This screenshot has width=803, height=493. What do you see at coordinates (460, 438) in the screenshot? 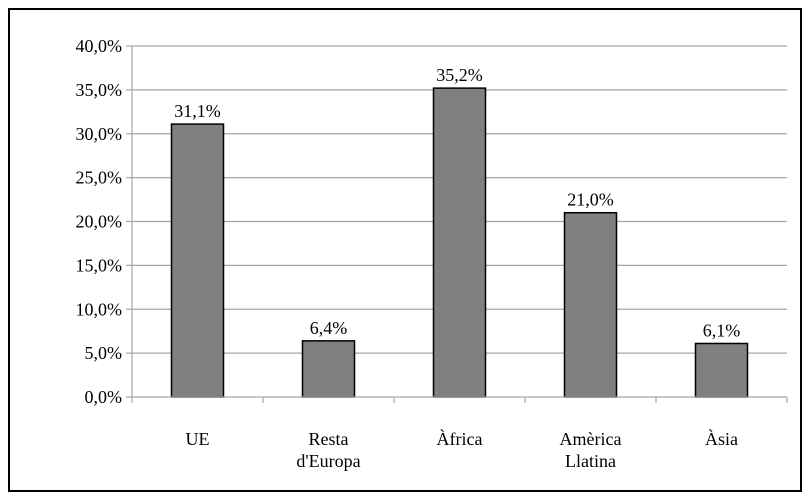
I see `x-tick-label: Àfrica` at bounding box center [460, 438].